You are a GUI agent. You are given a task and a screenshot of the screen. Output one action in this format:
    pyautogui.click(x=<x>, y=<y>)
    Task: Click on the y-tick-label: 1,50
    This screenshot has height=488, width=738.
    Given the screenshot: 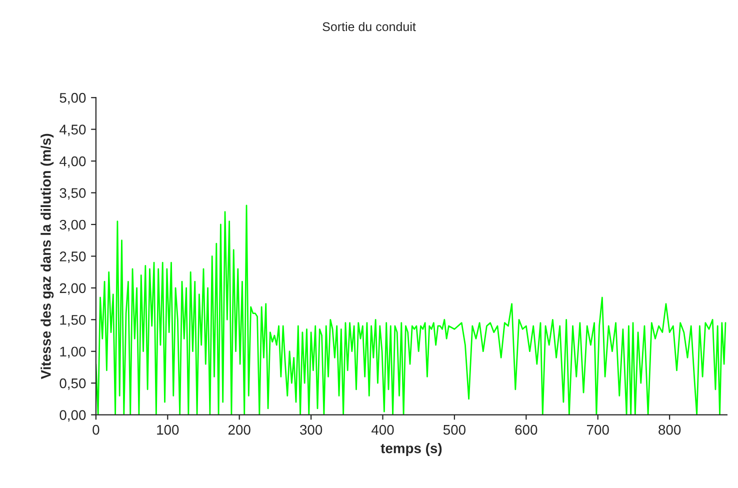 What is the action you would take?
    pyautogui.click(x=73, y=320)
    